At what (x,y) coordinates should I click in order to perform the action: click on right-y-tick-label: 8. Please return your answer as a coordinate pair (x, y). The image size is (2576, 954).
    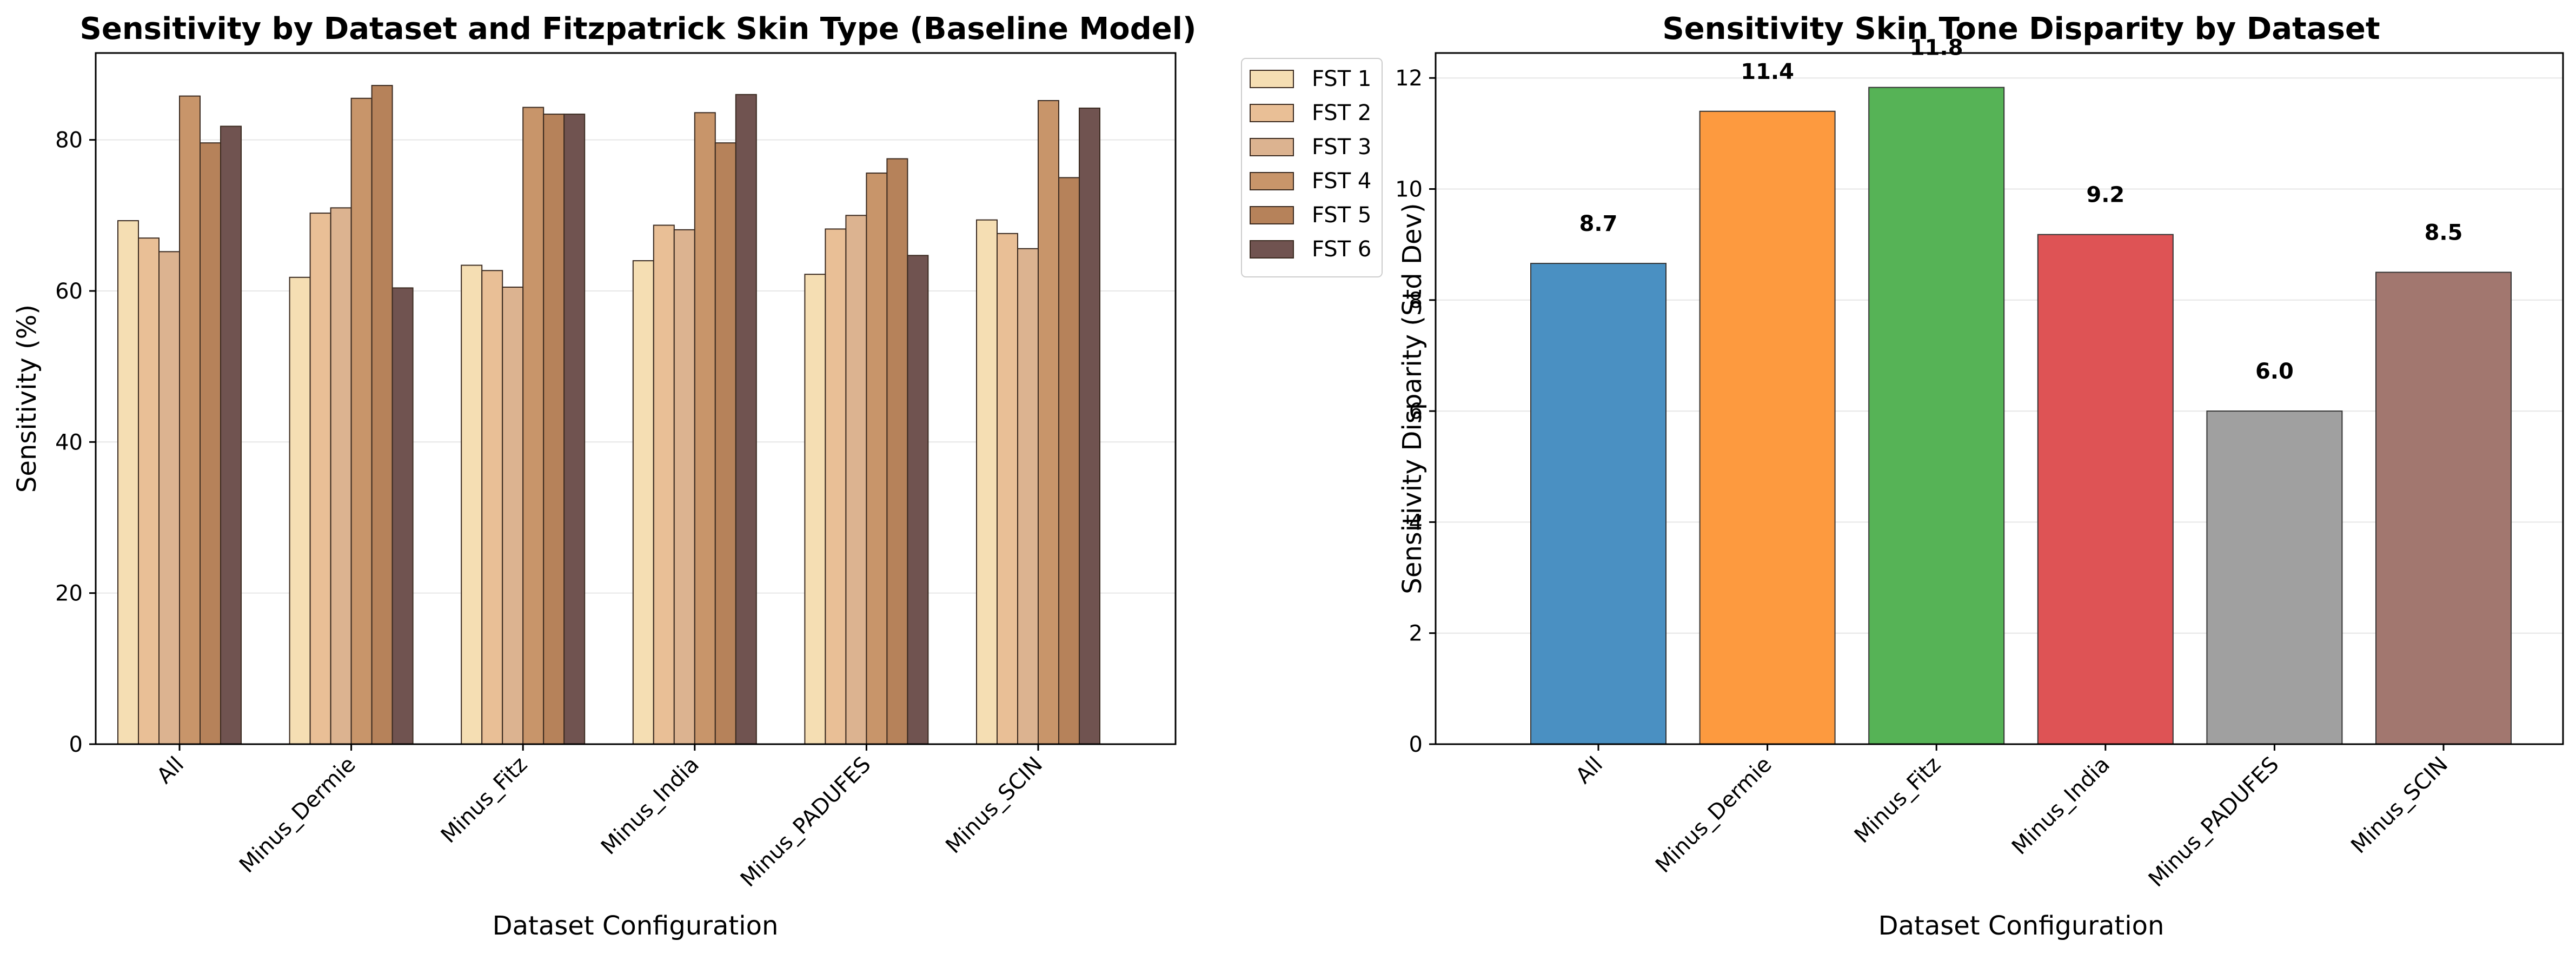
    Looking at the image, I should click on (1416, 300).